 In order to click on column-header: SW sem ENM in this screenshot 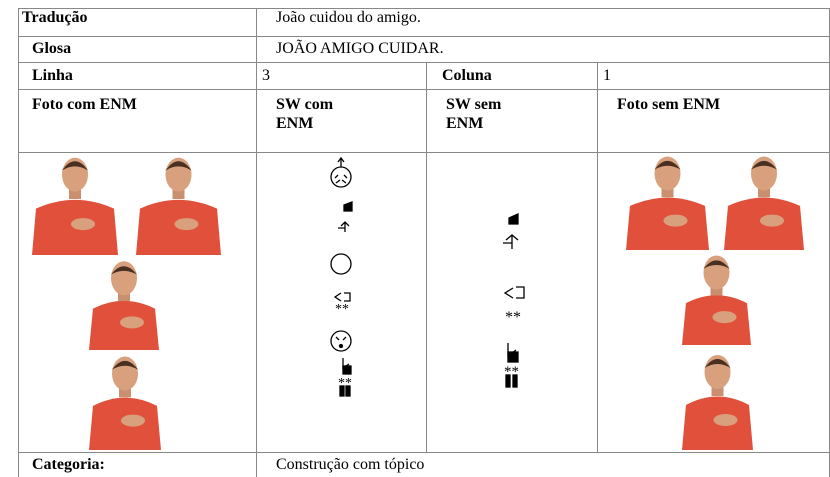, I will do `click(474, 114)`.